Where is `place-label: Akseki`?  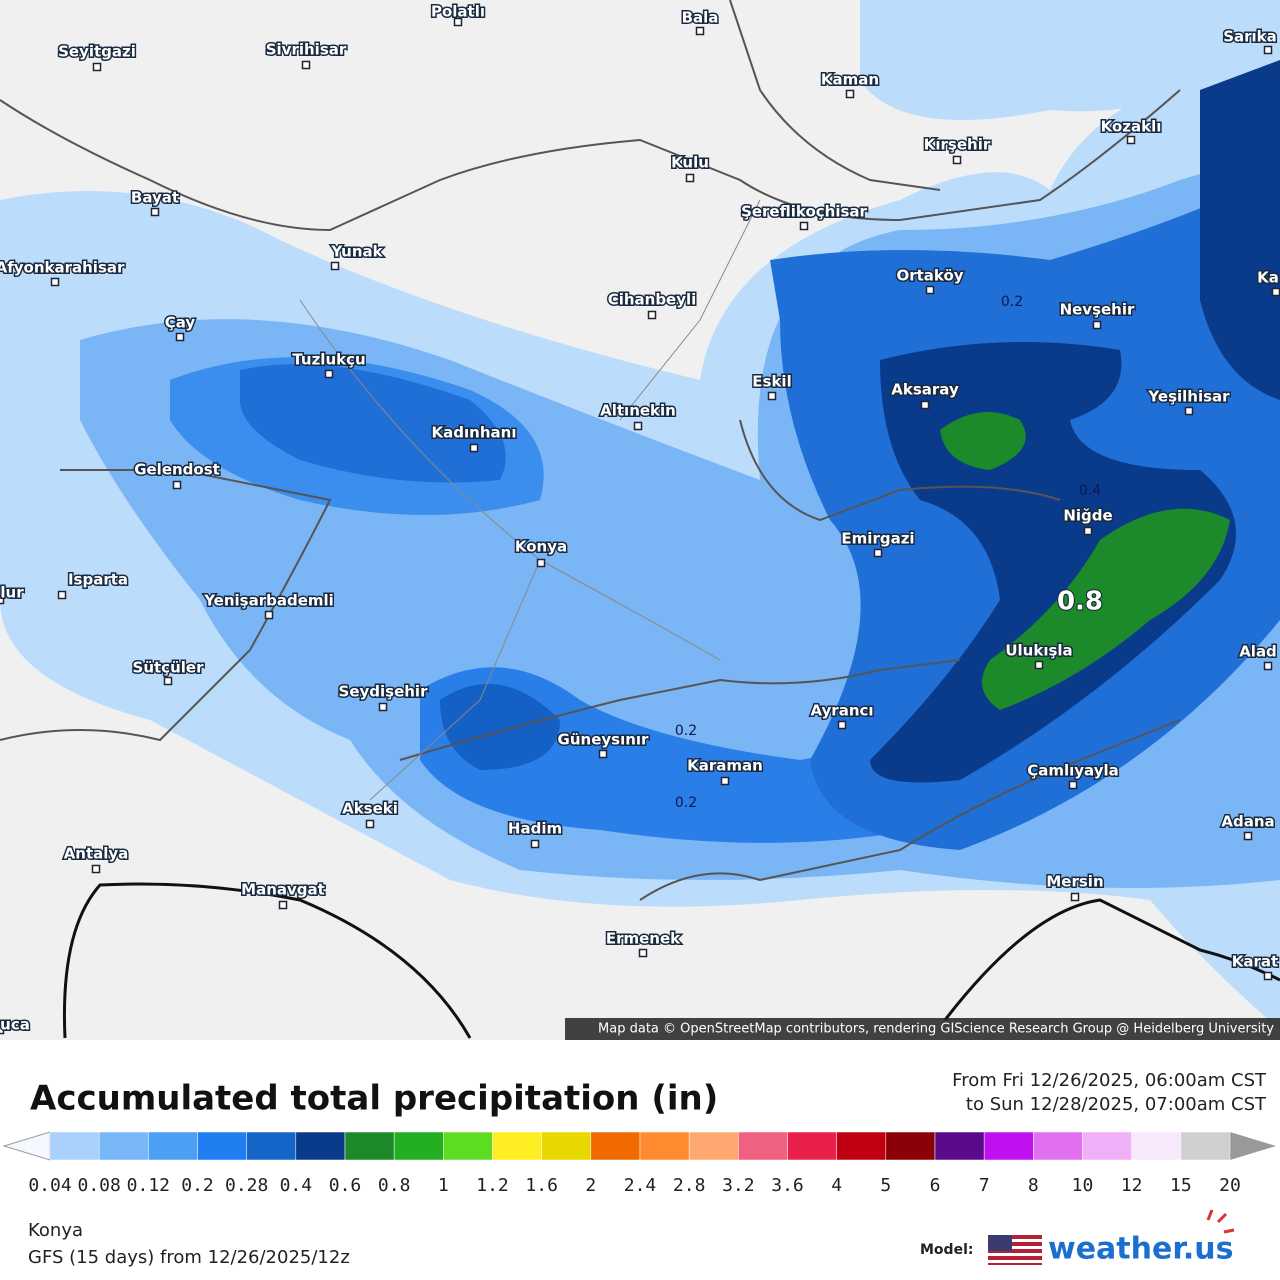 place-label: Akseki is located at coordinates (370, 809).